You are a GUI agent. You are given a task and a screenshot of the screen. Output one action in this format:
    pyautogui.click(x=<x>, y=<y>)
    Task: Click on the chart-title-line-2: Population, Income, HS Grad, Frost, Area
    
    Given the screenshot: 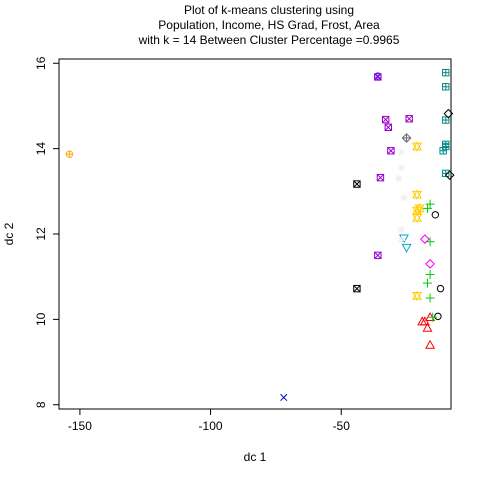 What is the action you would take?
    pyautogui.click(x=269, y=25)
    